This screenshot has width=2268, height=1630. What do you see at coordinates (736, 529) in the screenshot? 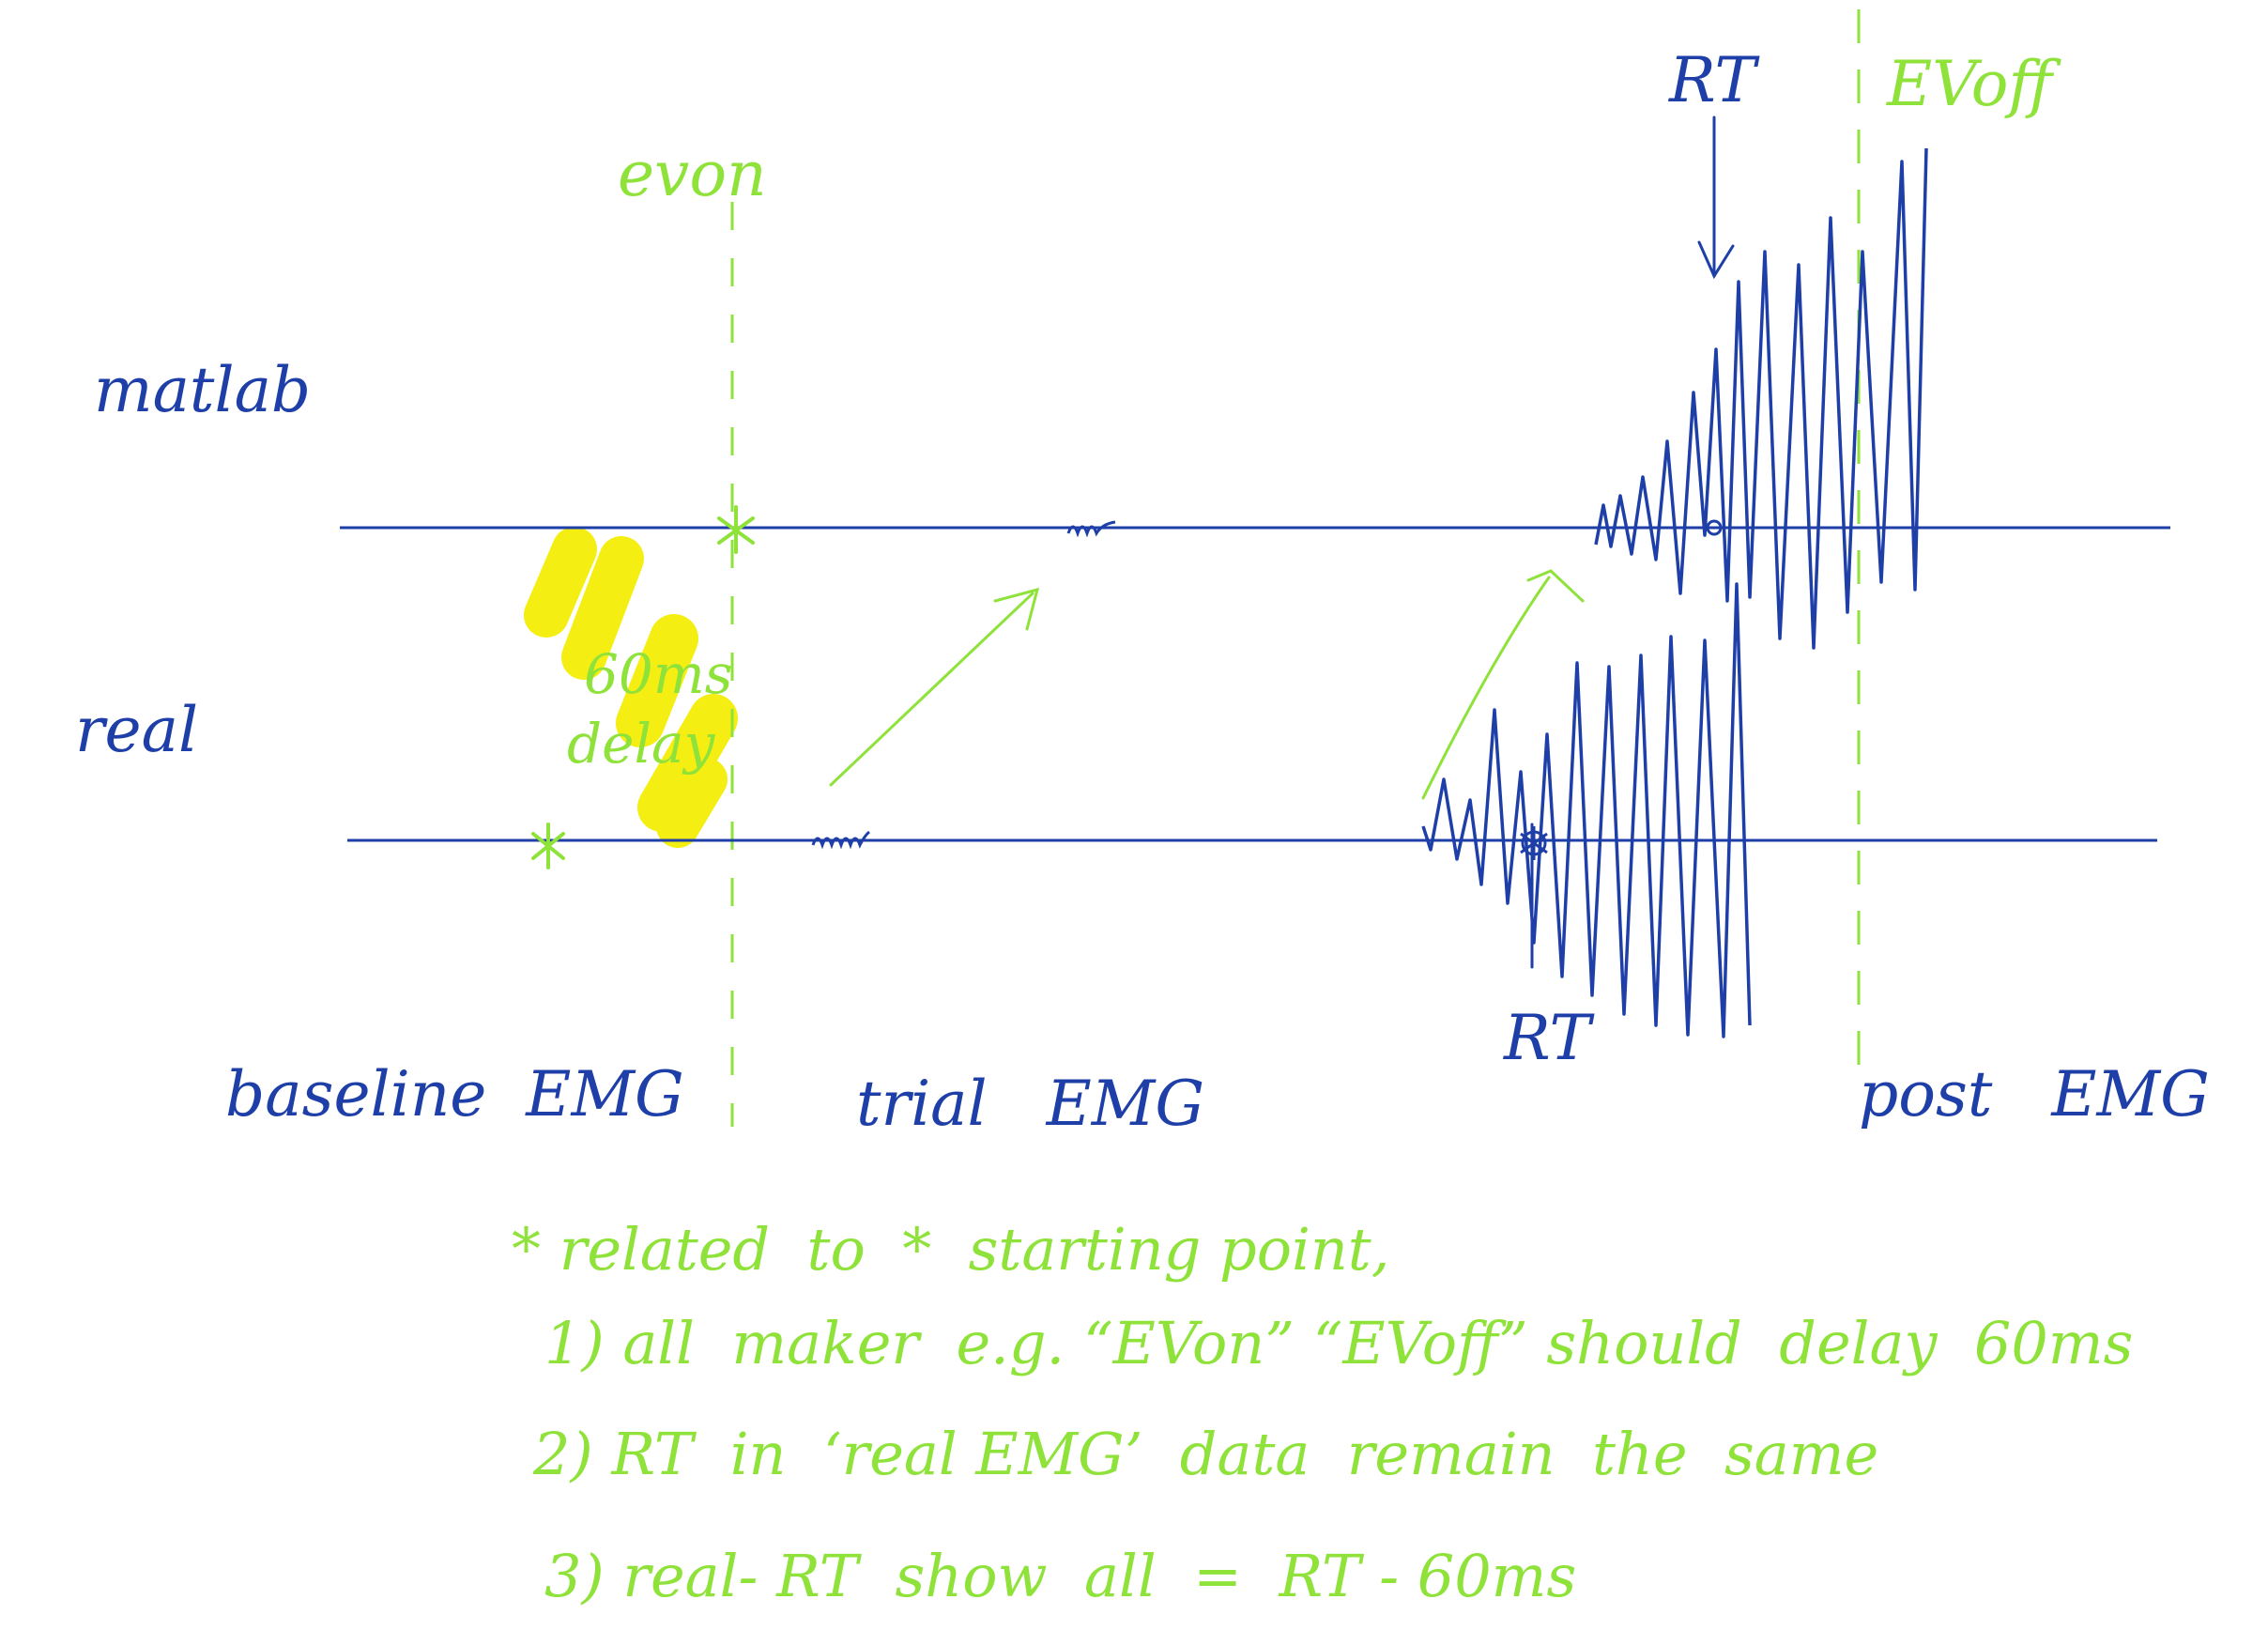
I see `matlab-start-star-icon` at bounding box center [736, 529].